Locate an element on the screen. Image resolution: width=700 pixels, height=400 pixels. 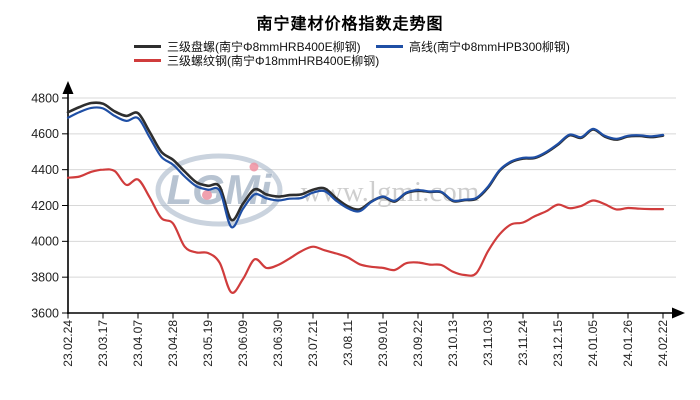
x-tick-label: 23.08.11 is located at coordinates (348, 343).